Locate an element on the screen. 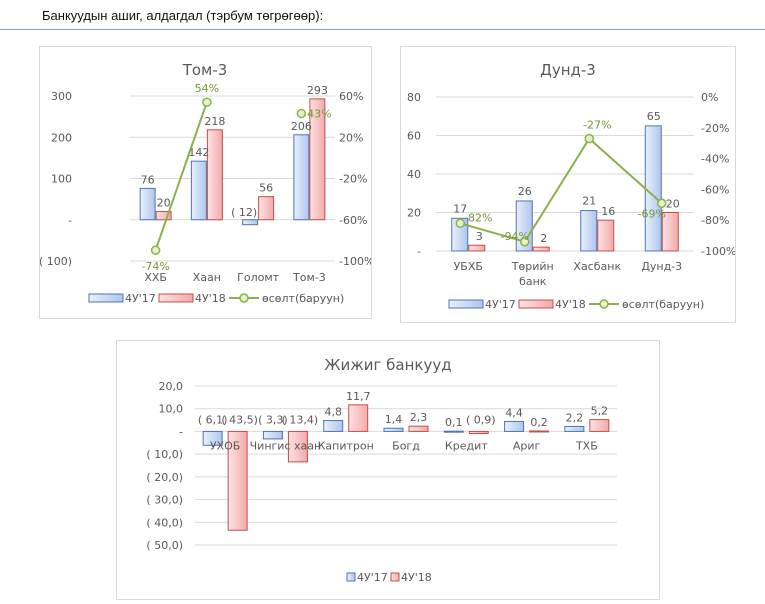 The image size is (765, 604). heading-divider is located at coordinates (382, 29).